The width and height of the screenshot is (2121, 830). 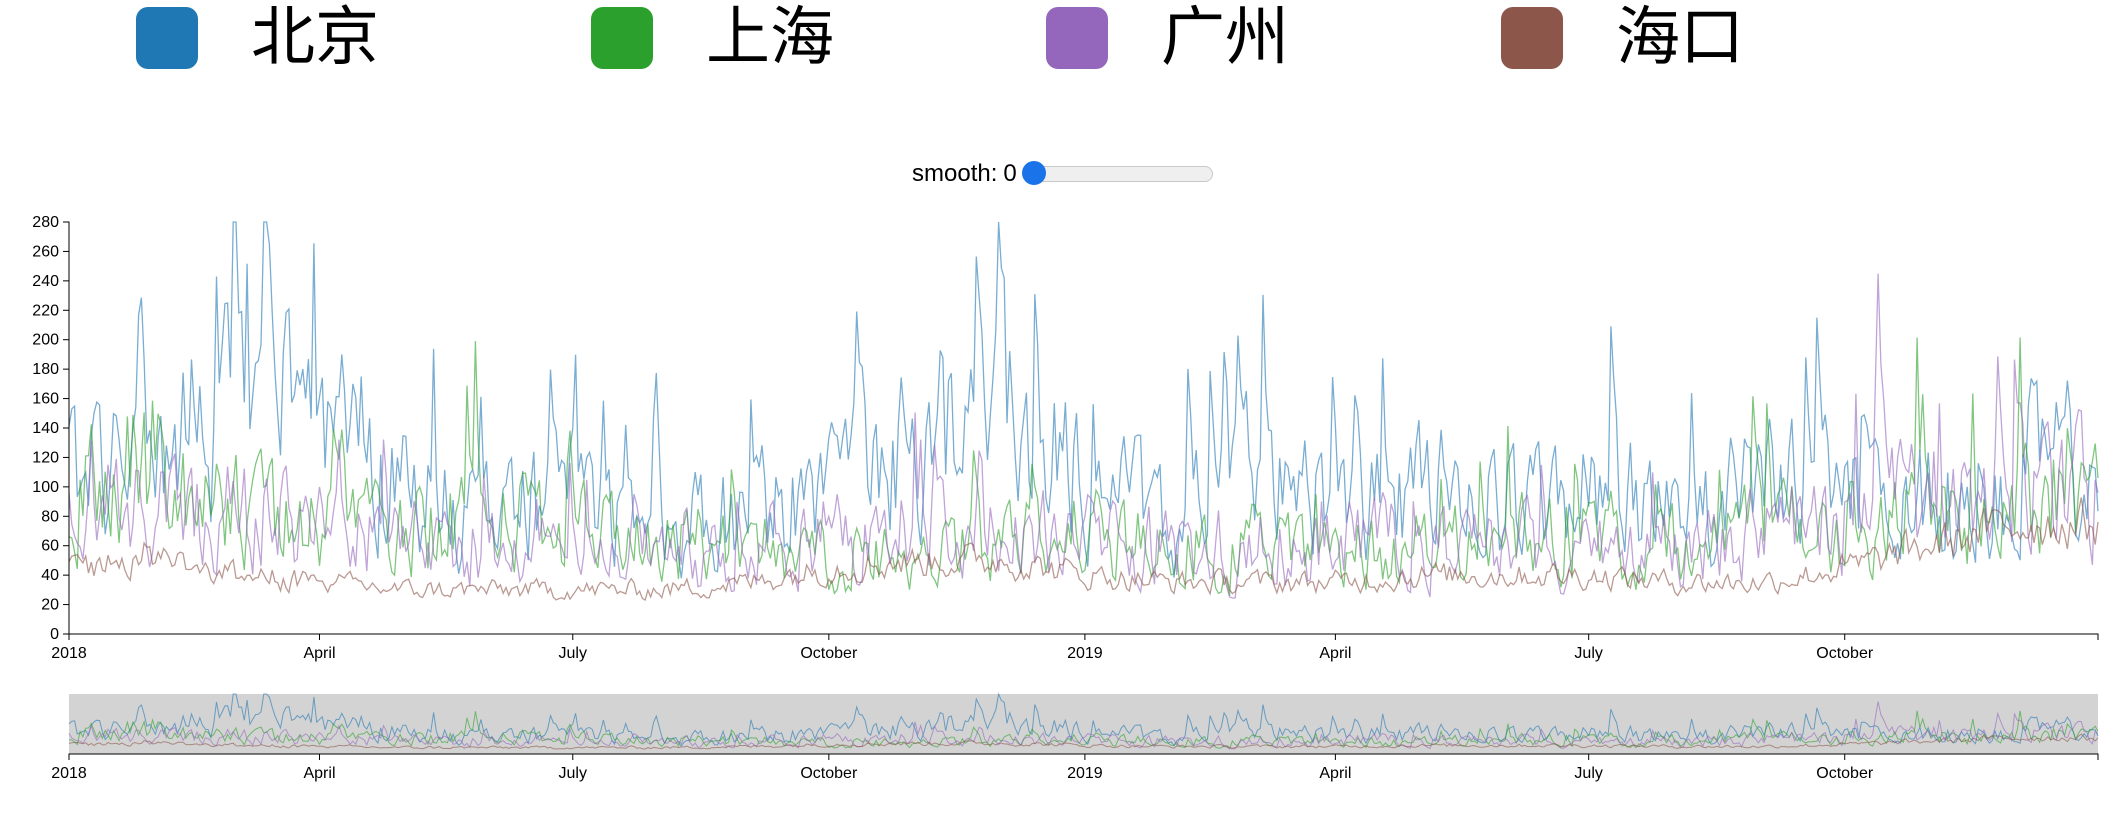 What do you see at coordinates (59, 634) in the screenshot?
I see `y-tick: 0` at bounding box center [59, 634].